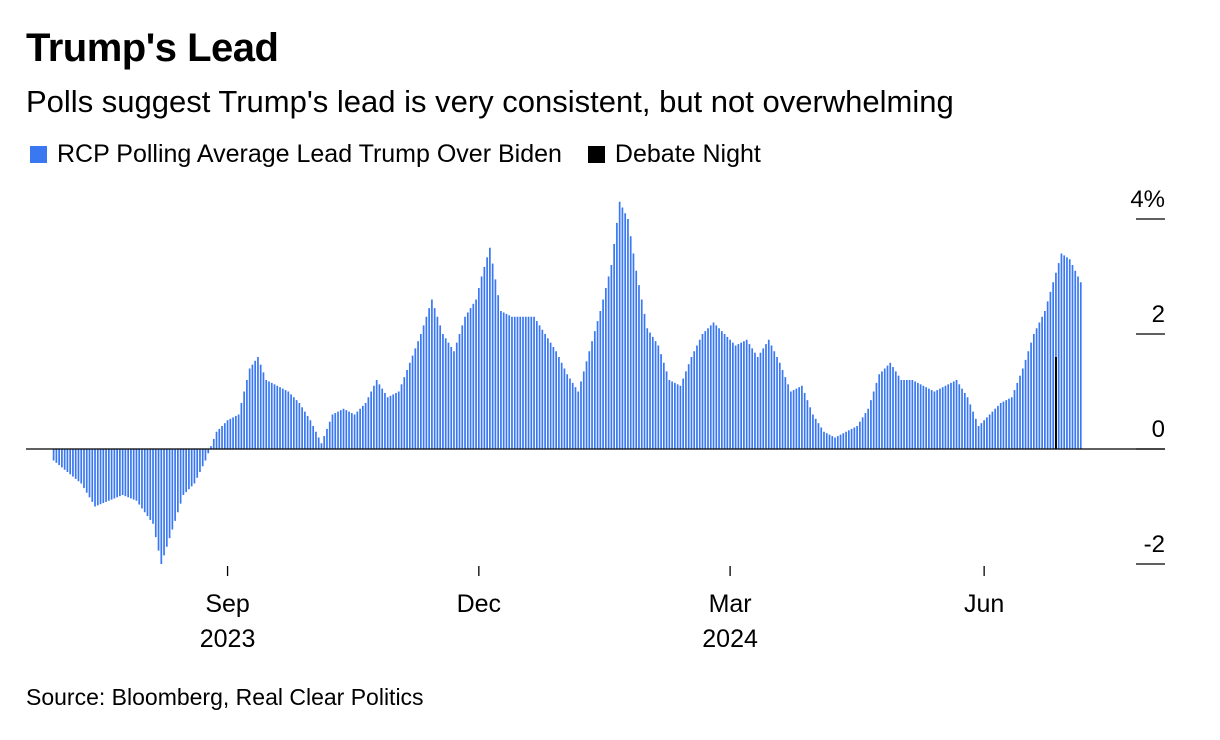  What do you see at coordinates (1158, 314) in the screenshot?
I see `y-tick-label-2: 2` at bounding box center [1158, 314].